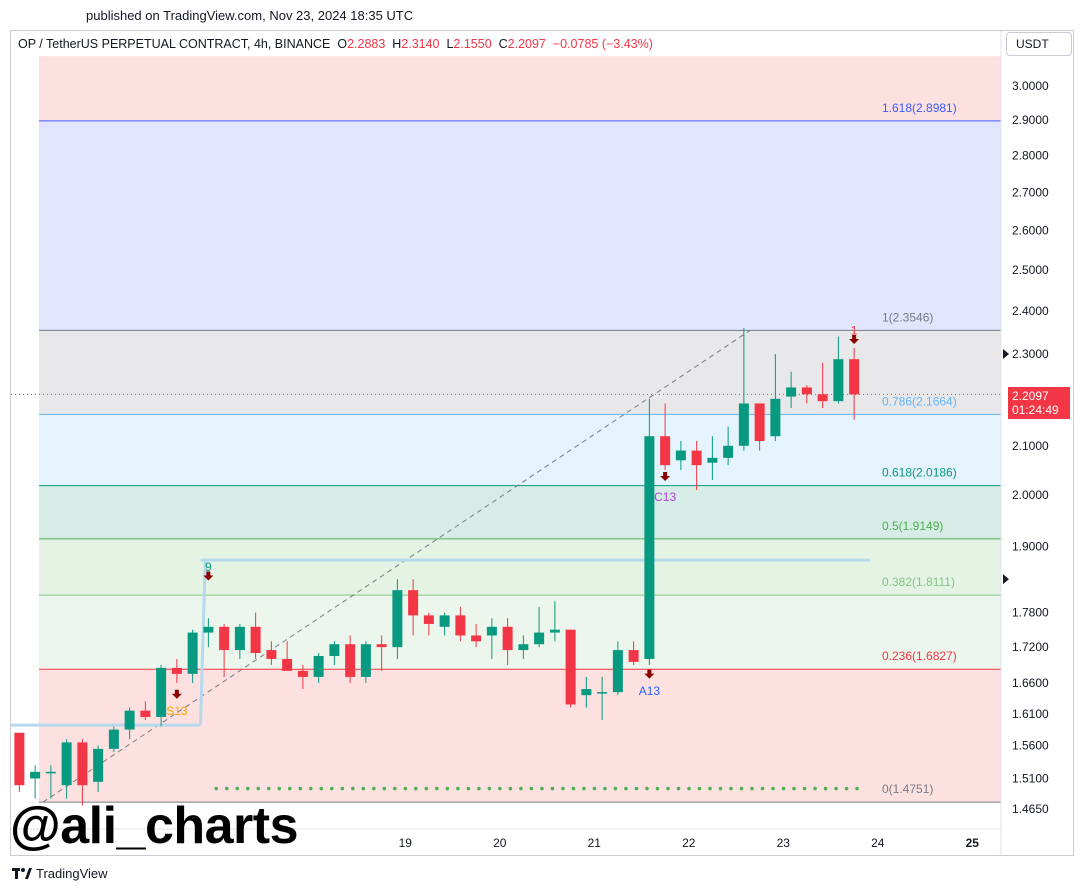 The image size is (1084, 891). Describe the element at coordinates (1030, 683) in the screenshot. I see `y-tick-1.6600: 1.6600` at that location.